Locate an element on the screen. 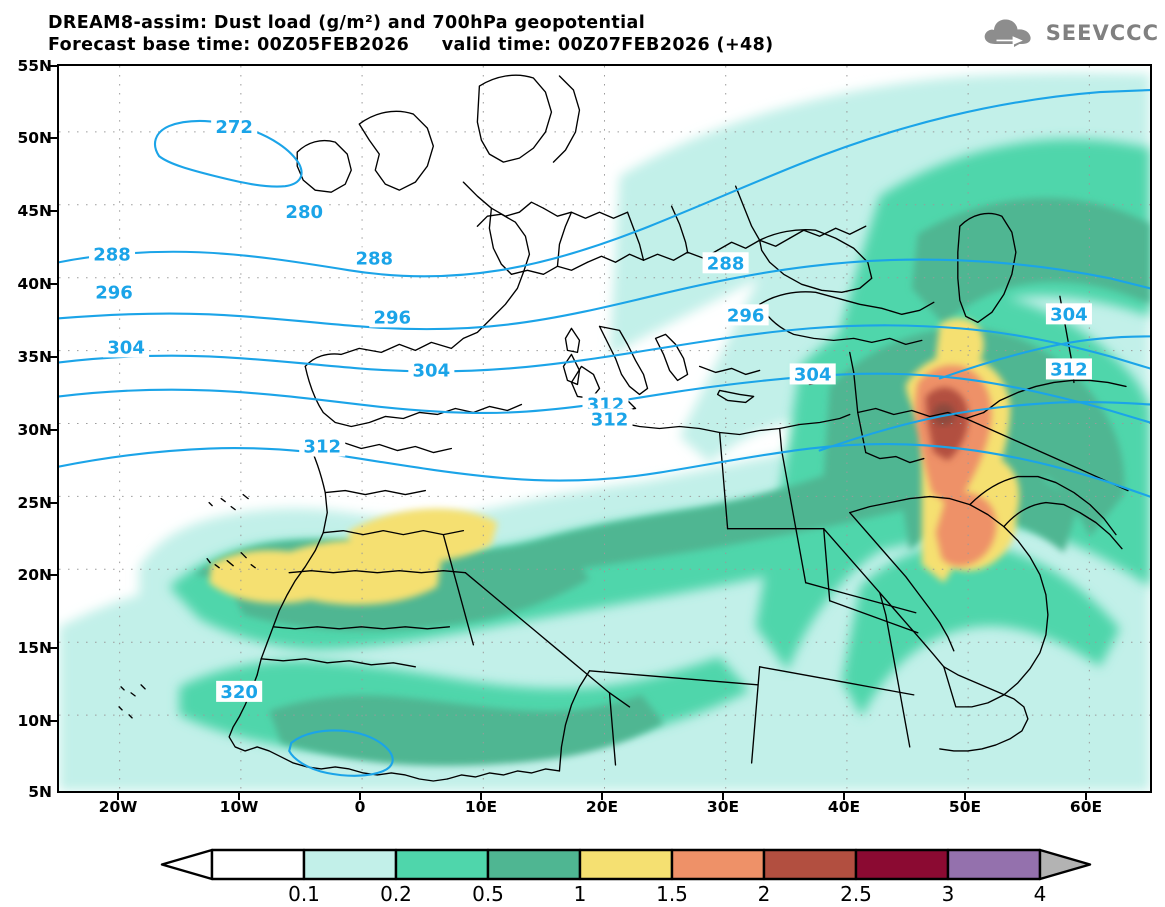 Image resolution: width=1165 pixels, height=907 pixels. lon-label: 0 is located at coordinates (360, 807).